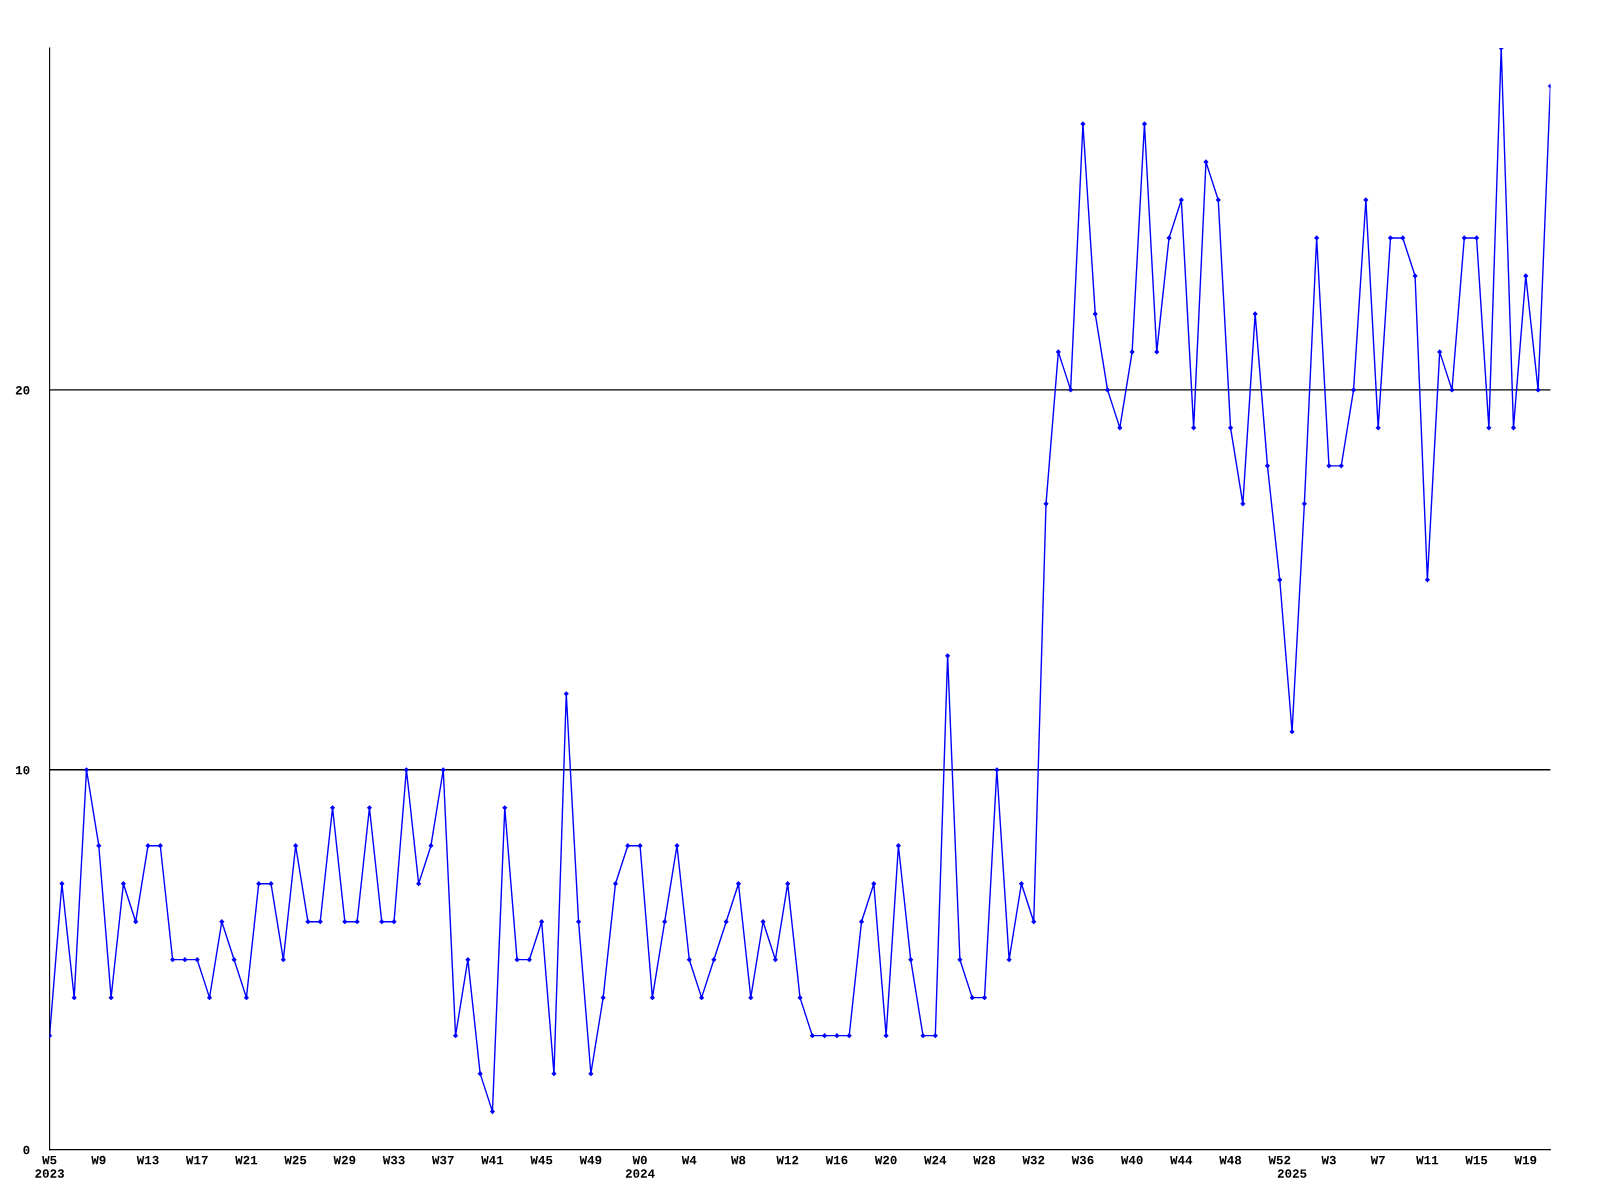  What do you see at coordinates (1033, 1160) in the screenshot?
I see `x-tick-label: W32` at bounding box center [1033, 1160].